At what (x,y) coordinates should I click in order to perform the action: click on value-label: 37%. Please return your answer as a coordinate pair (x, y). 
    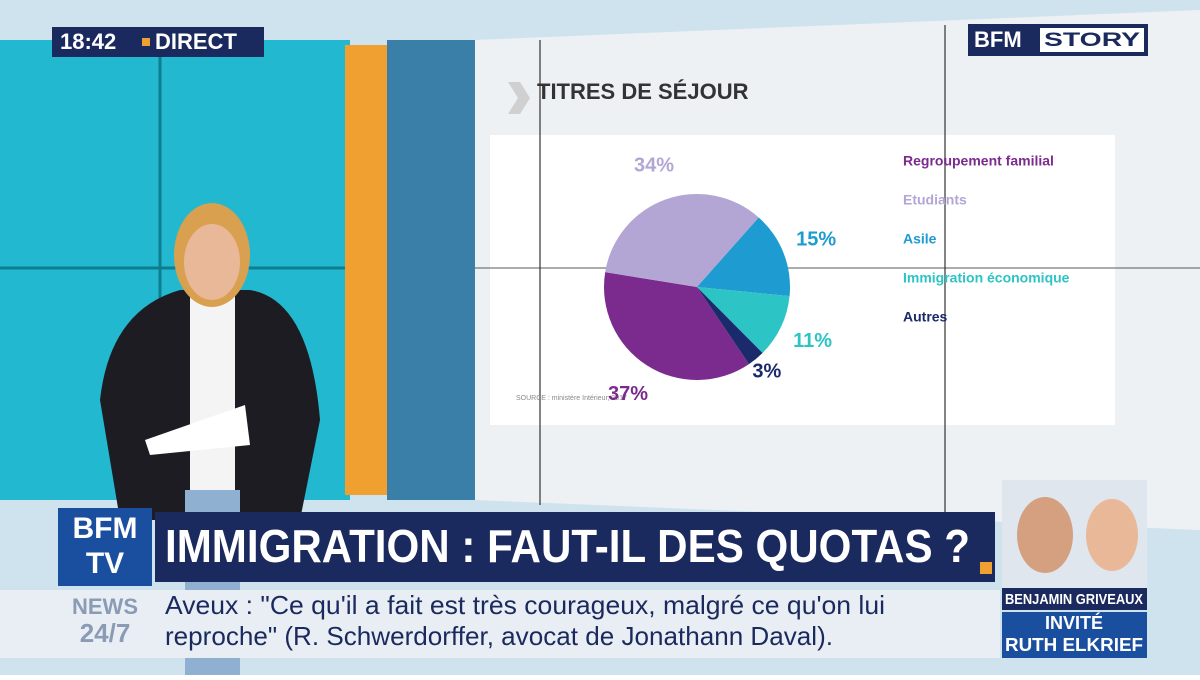
    Looking at the image, I should click on (628, 394).